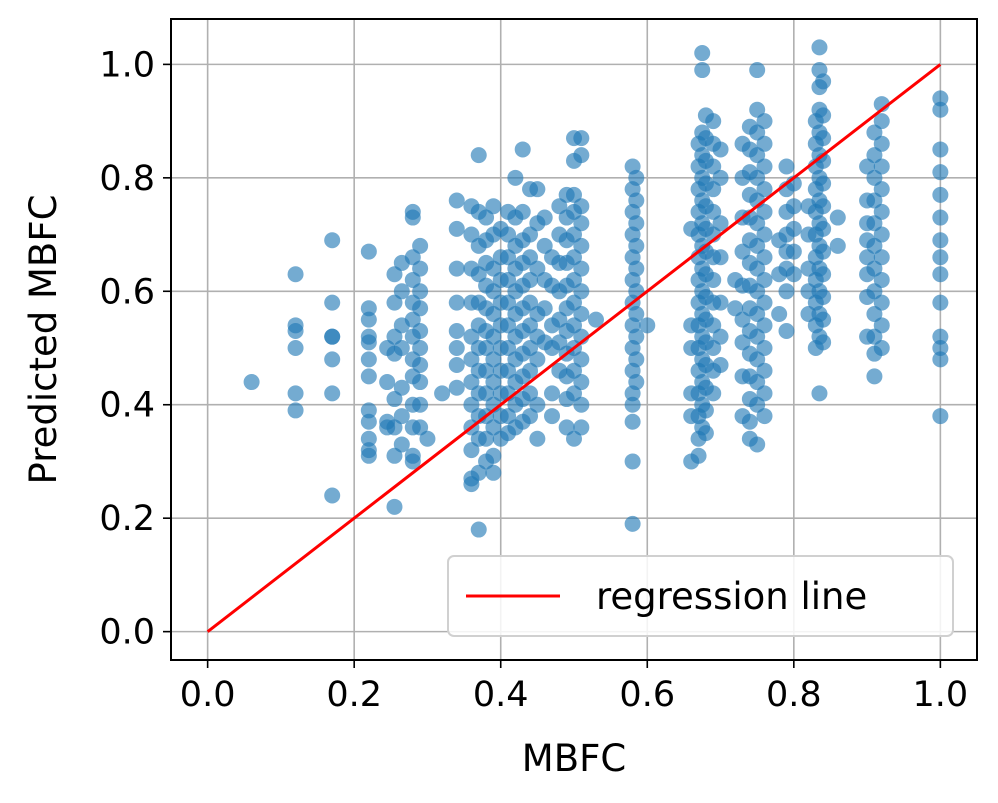 The image size is (998, 803). I want to click on y-tick-label: 1.0, so click(127, 65).